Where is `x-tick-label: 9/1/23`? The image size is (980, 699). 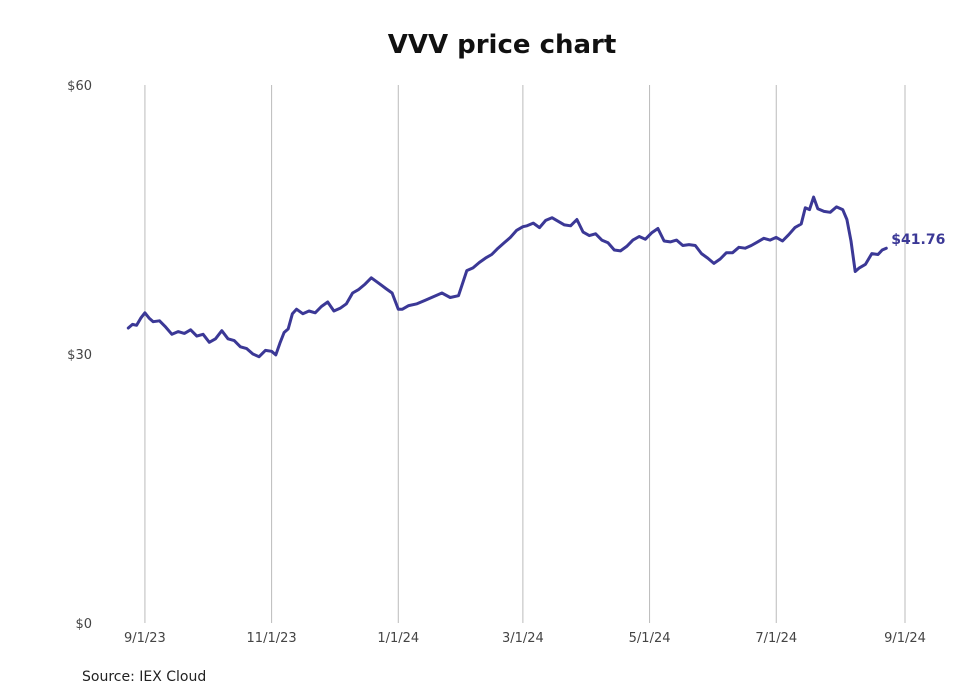 x-tick-label: 9/1/23 is located at coordinates (145, 638).